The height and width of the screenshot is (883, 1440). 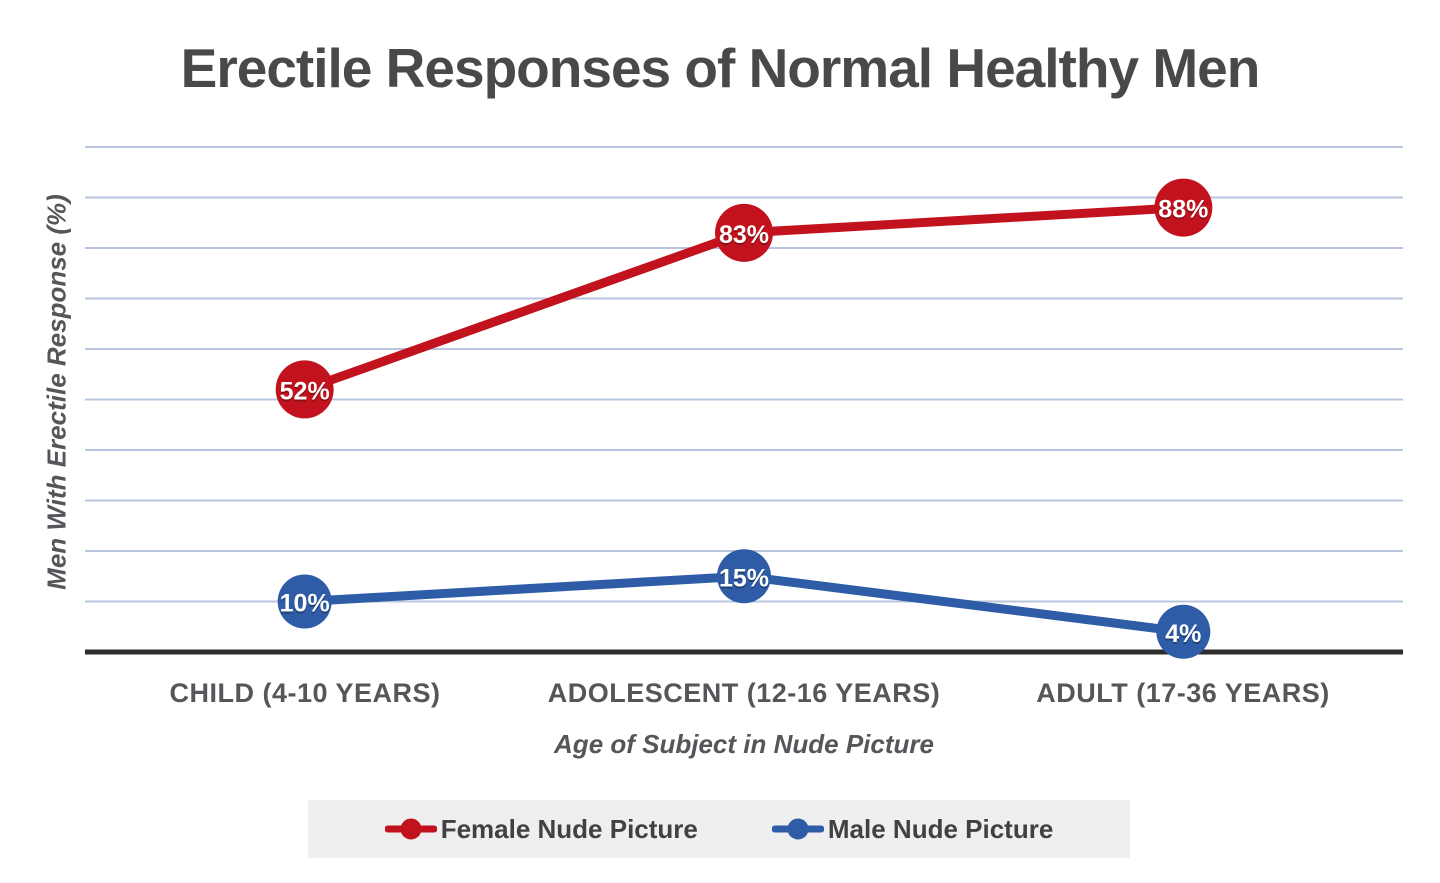 I want to click on chart-title: Erectile Responses of Normal Healthy Men, so click(x=720, y=68).